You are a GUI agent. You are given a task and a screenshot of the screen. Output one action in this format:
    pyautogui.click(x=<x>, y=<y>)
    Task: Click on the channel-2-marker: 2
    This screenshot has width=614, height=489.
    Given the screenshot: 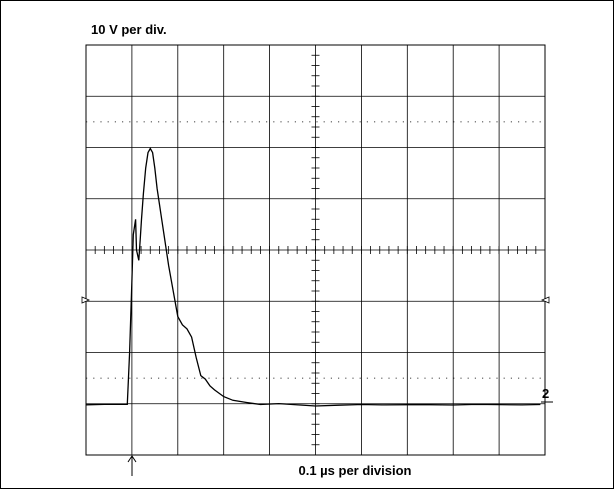 What is the action you would take?
    pyautogui.click(x=545, y=393)
    